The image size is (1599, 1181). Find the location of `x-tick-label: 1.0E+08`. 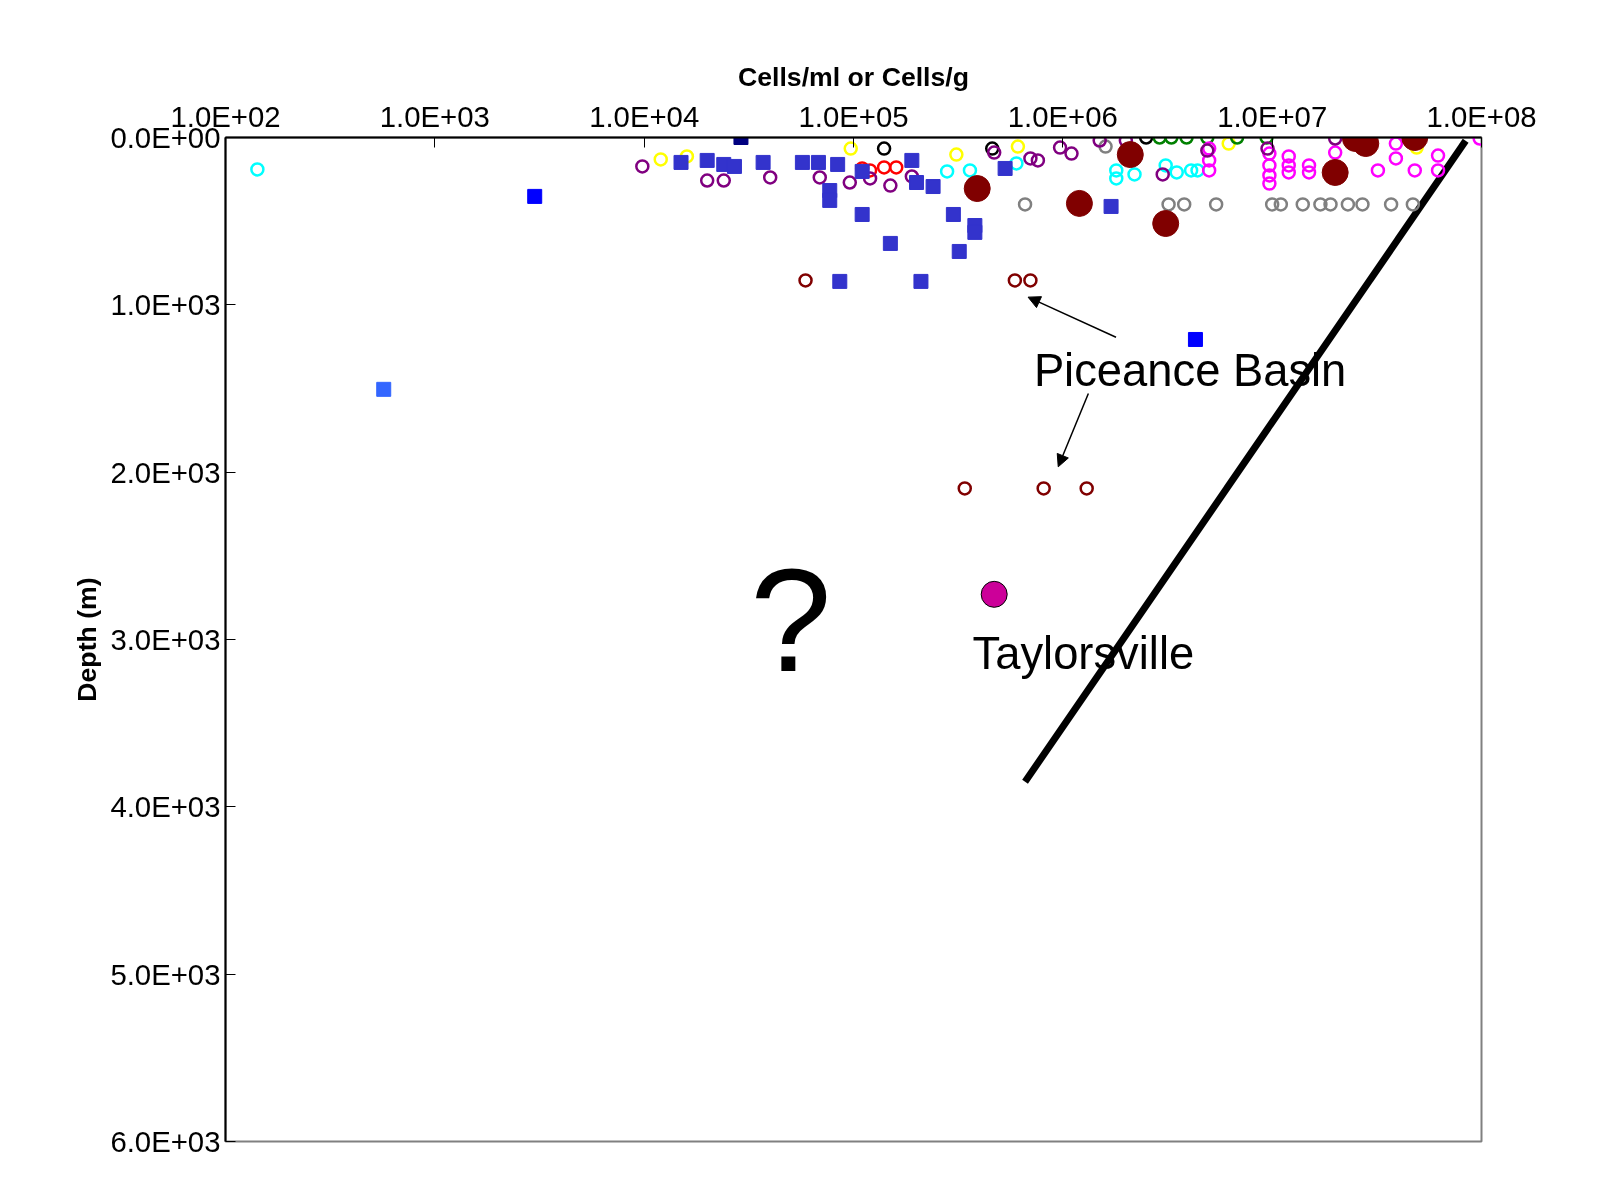

x-tick-label: 1.0E+08 is located at coordinates (1481, 116).